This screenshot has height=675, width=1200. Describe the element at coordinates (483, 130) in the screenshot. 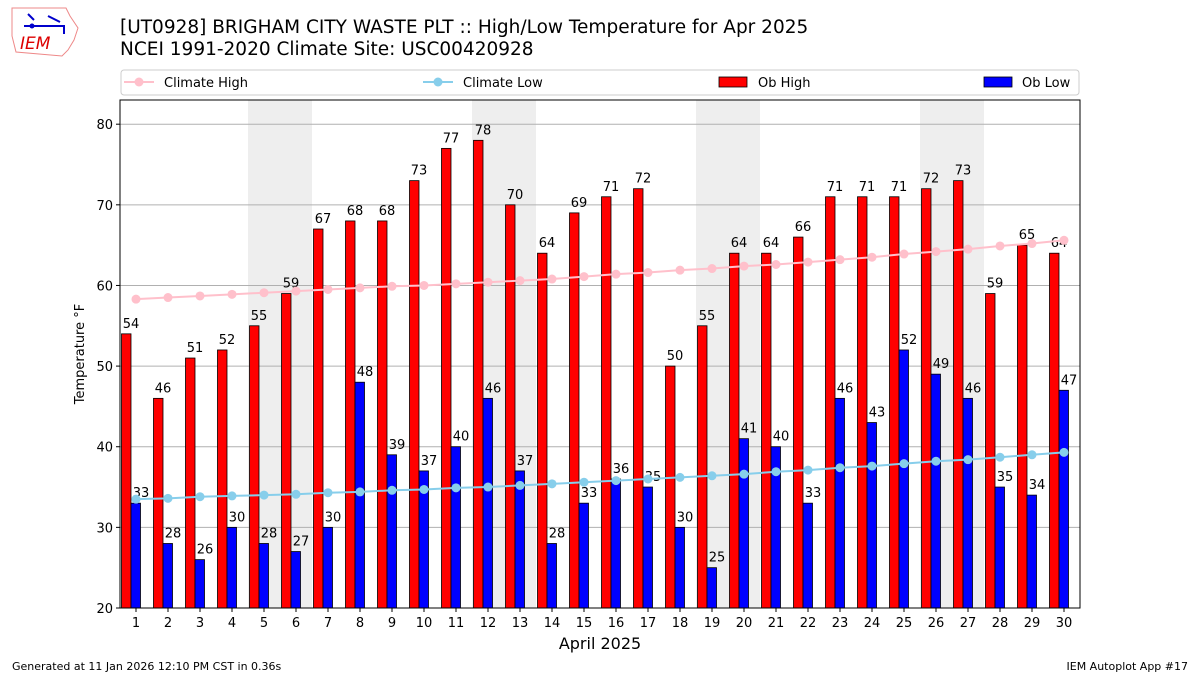

I see `ob-high-label: 78` at that location.